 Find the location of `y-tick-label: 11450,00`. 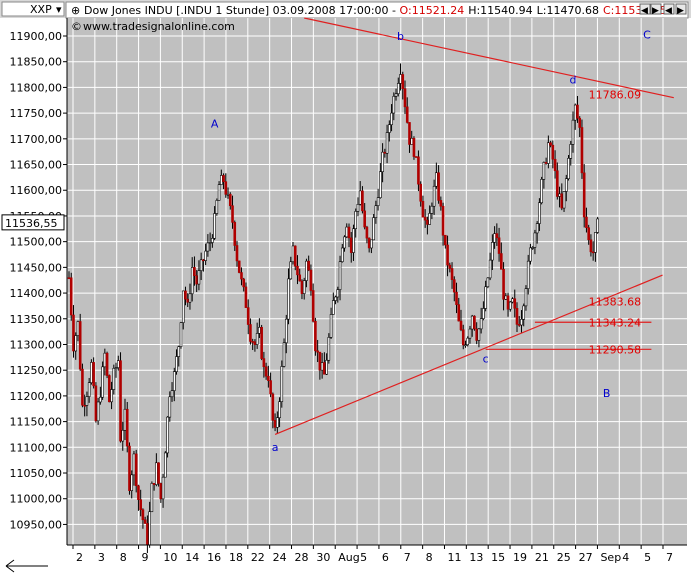

y-tick-label: 11450,00 is located at coordinates (36, 267).